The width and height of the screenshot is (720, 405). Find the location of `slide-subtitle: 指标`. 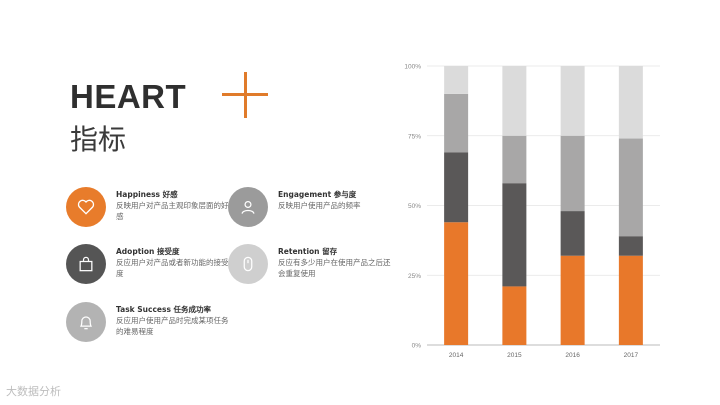

slide-subtitle: 指标 is located at coordinates (98, 139).